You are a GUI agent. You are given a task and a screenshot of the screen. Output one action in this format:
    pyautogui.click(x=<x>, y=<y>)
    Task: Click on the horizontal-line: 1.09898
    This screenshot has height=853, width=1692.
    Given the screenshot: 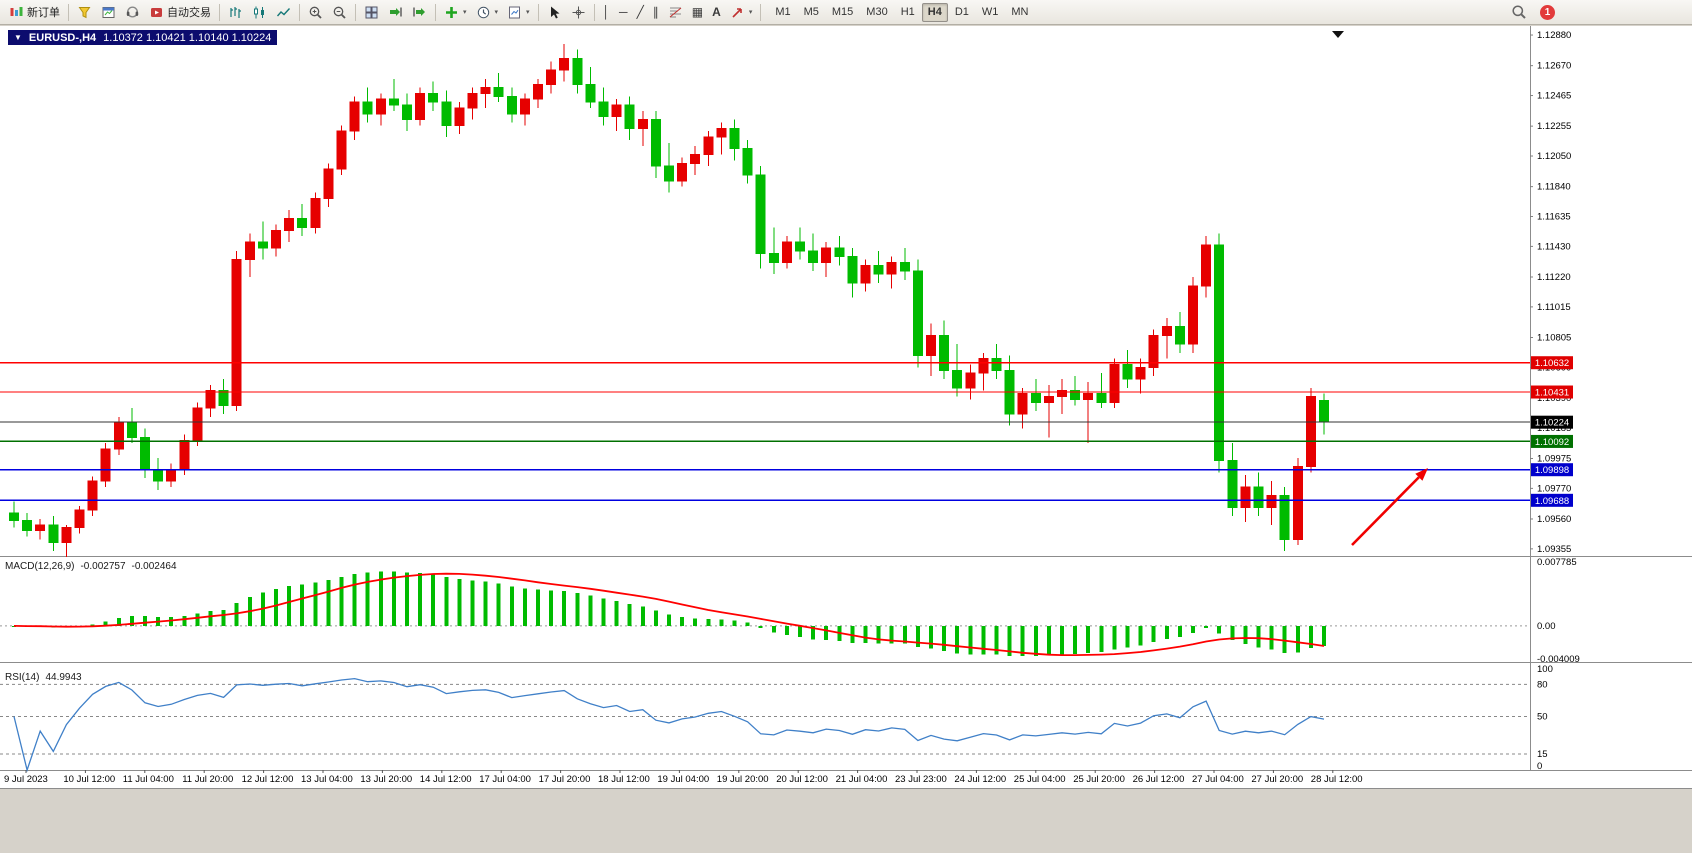 What is the action you would take?
    pyautogui.click(x=786, y=470)
    